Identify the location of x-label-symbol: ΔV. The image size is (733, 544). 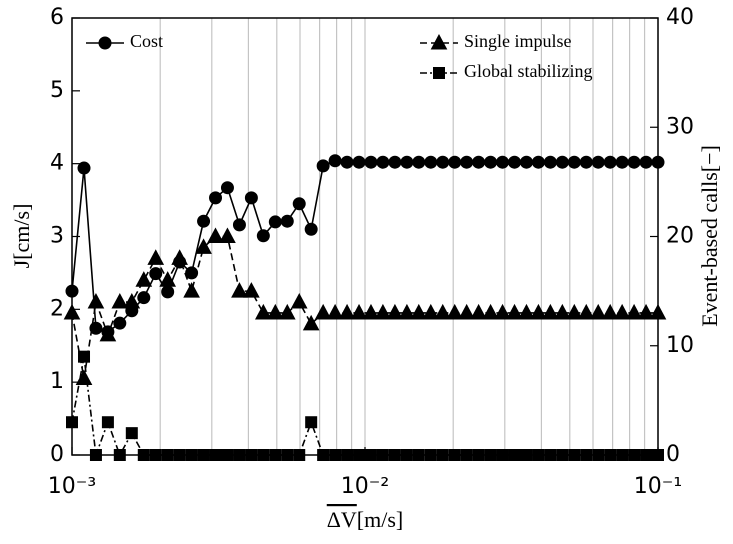
(342, 519).